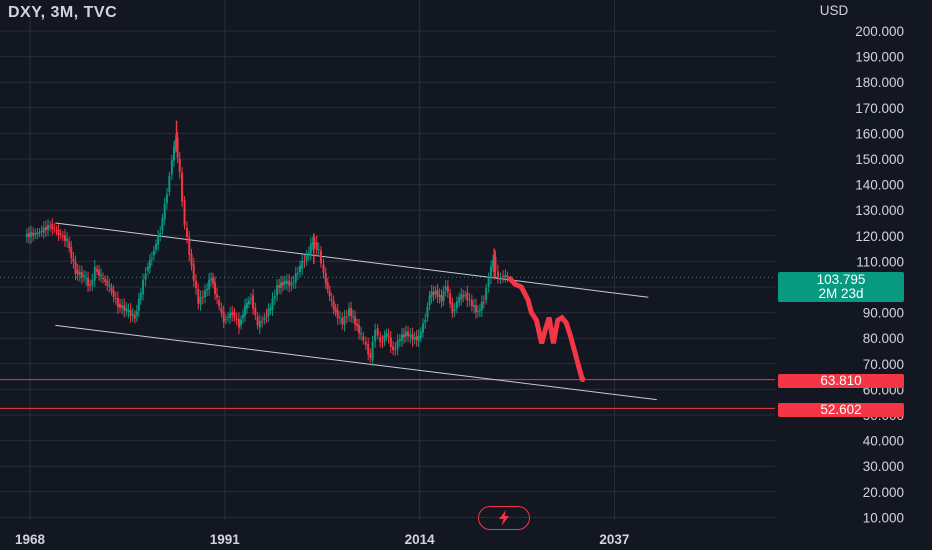 This screenshot has height=550, width=932. I want to click on y-tick-label: 80.000, so click(883, 338).